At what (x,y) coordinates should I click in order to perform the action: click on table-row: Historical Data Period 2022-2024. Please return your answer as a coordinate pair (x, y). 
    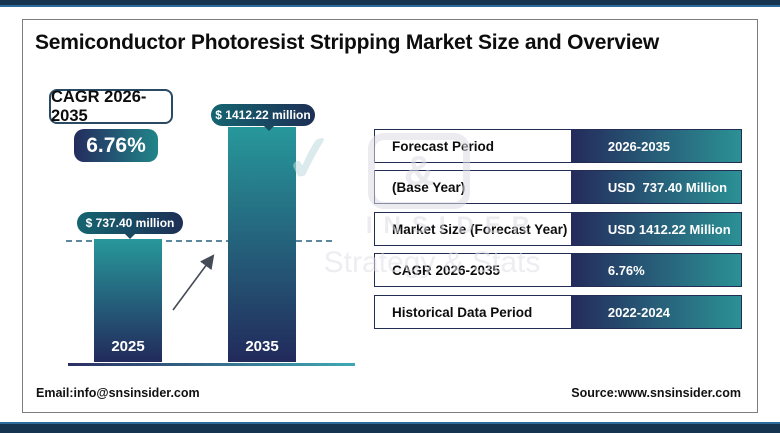
    Looking at the image, I should click on (558, 312).